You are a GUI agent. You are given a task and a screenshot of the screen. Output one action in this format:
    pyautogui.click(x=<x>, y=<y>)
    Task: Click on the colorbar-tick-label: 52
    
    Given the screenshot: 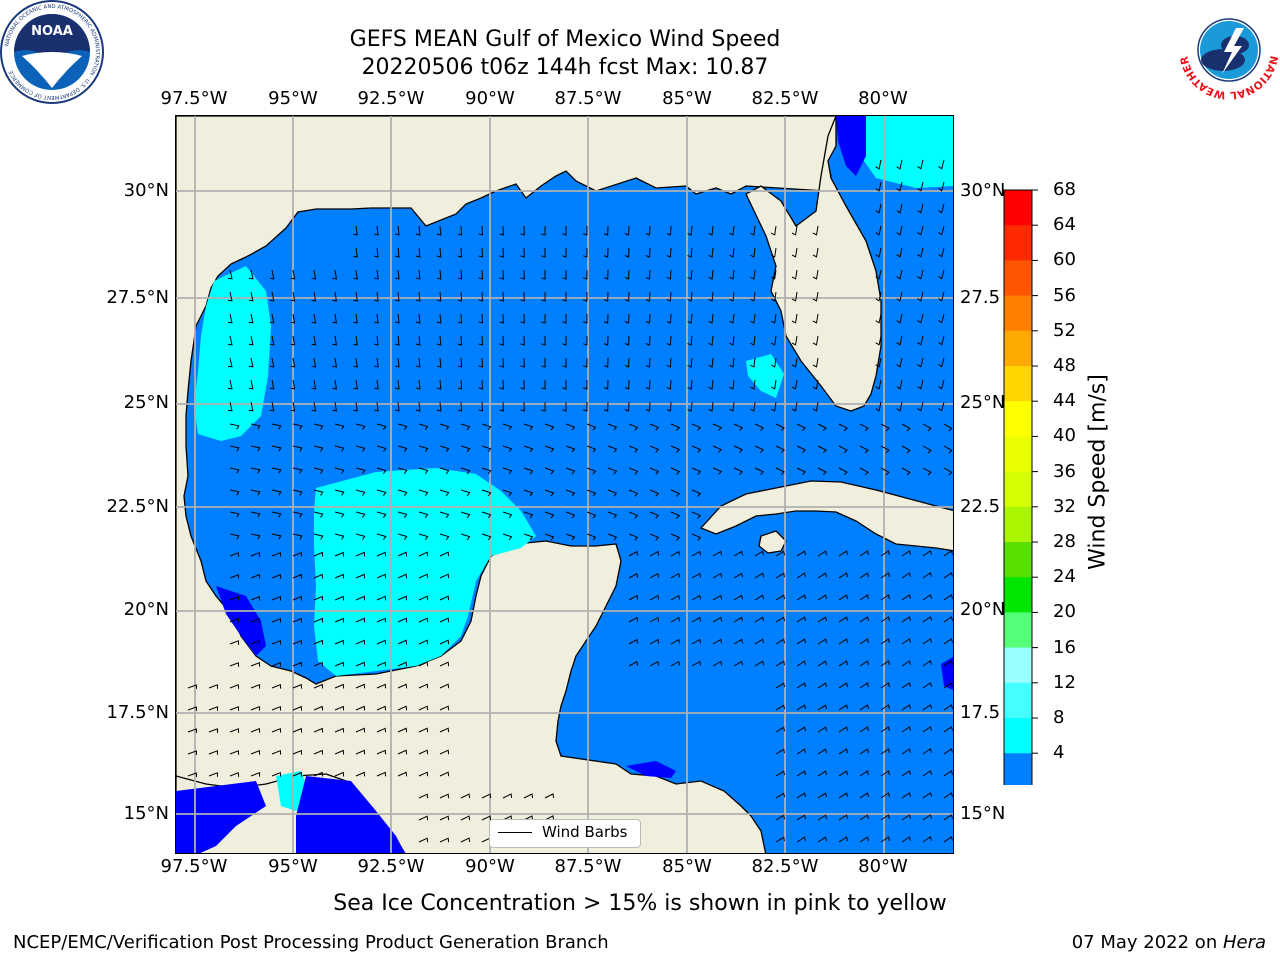 What is the action you would take?
    pyautogui.click(x=1064, y=330)
    